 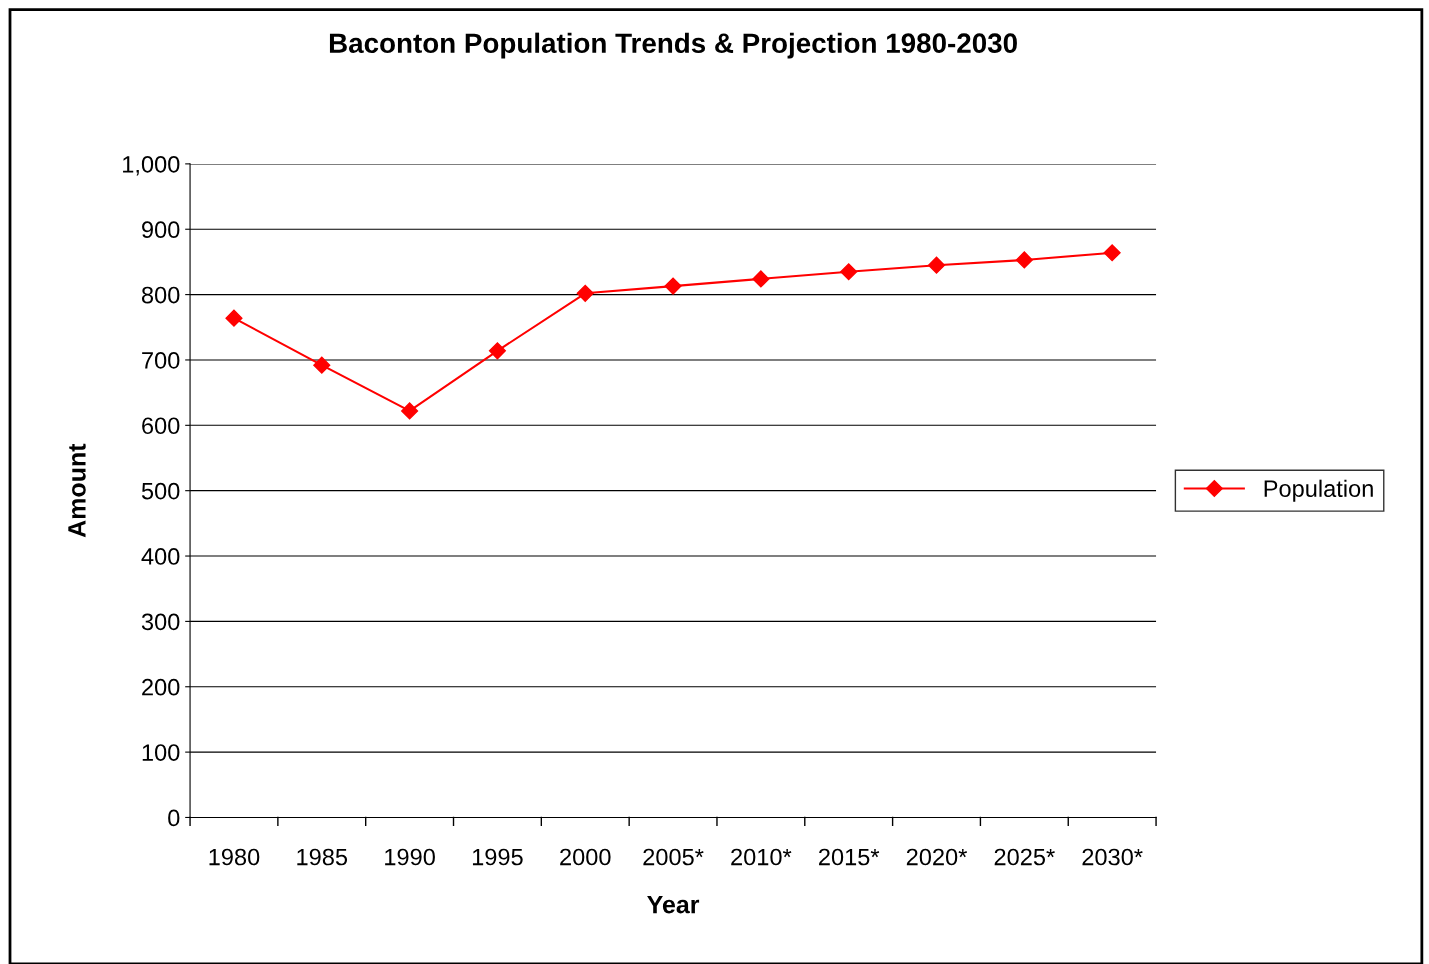 I want to click on x-tick-label: 1980, so click(x=234, y=857).